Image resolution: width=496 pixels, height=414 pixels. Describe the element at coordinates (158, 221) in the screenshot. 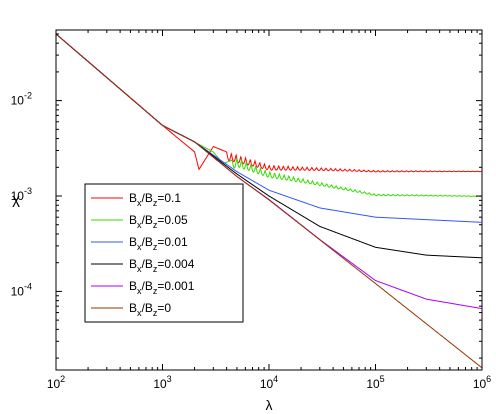

I see `legend-label: Bx/Bz=0.05` at that location.